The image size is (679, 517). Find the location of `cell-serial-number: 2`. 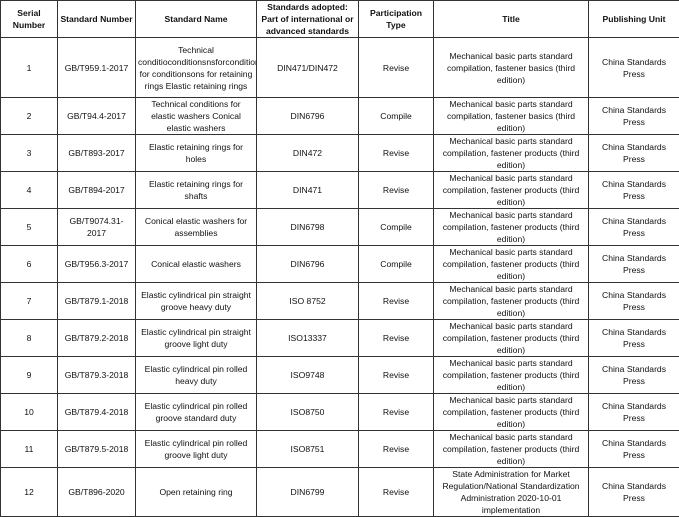

cell-serial-number: 2 is located at coordinates (29, 116).